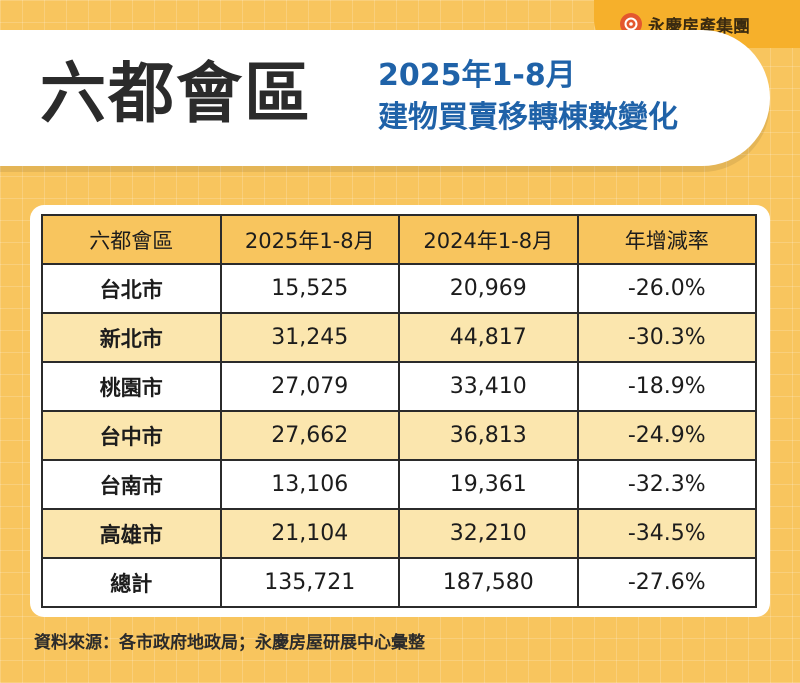 This screenshot has width=800, height=683. Describe the element at coordinates (666, 337) in the screenshot. I see `yoy-cell: -30.3%` at that location.